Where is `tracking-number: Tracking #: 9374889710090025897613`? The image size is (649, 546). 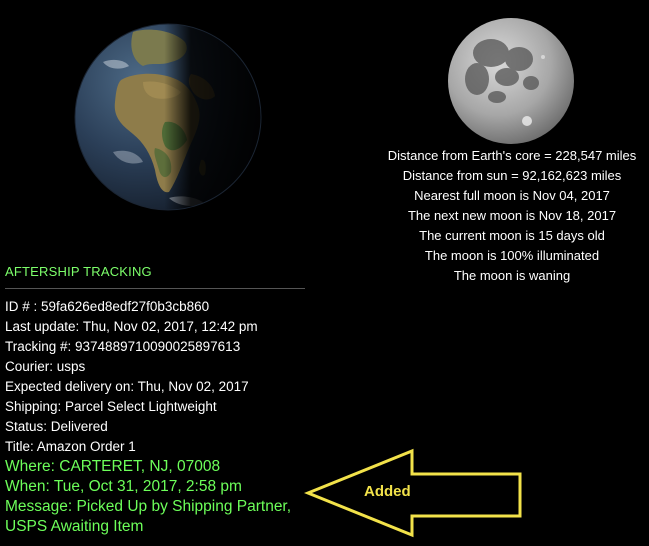
tracking-number: Tracking #: 9374889710090025897613 is located at coordinates (123, 346).